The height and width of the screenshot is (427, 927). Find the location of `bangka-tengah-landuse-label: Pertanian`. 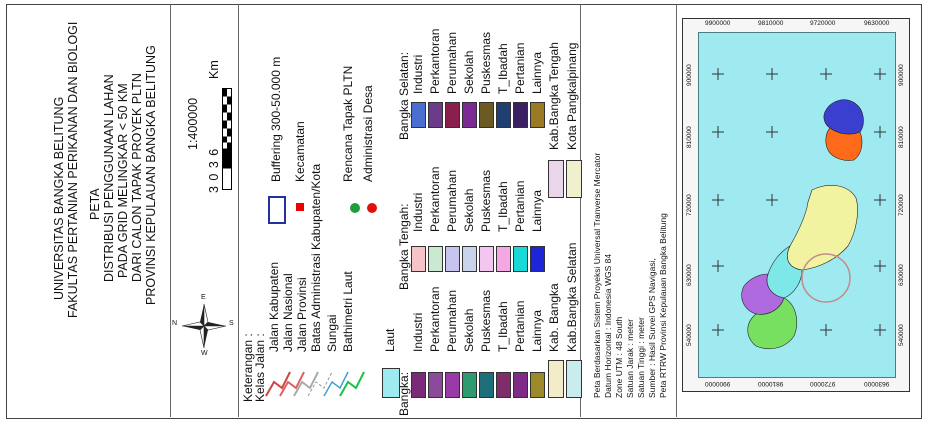

bangka-tengah-landuse-label: Pertanian is located at coordinates (520, 206).